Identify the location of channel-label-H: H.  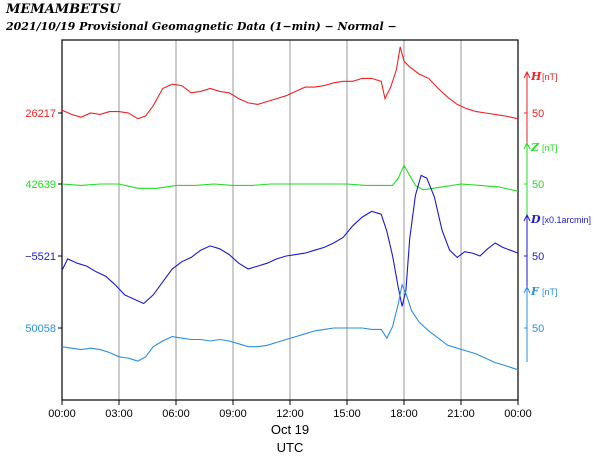
(536, 76).